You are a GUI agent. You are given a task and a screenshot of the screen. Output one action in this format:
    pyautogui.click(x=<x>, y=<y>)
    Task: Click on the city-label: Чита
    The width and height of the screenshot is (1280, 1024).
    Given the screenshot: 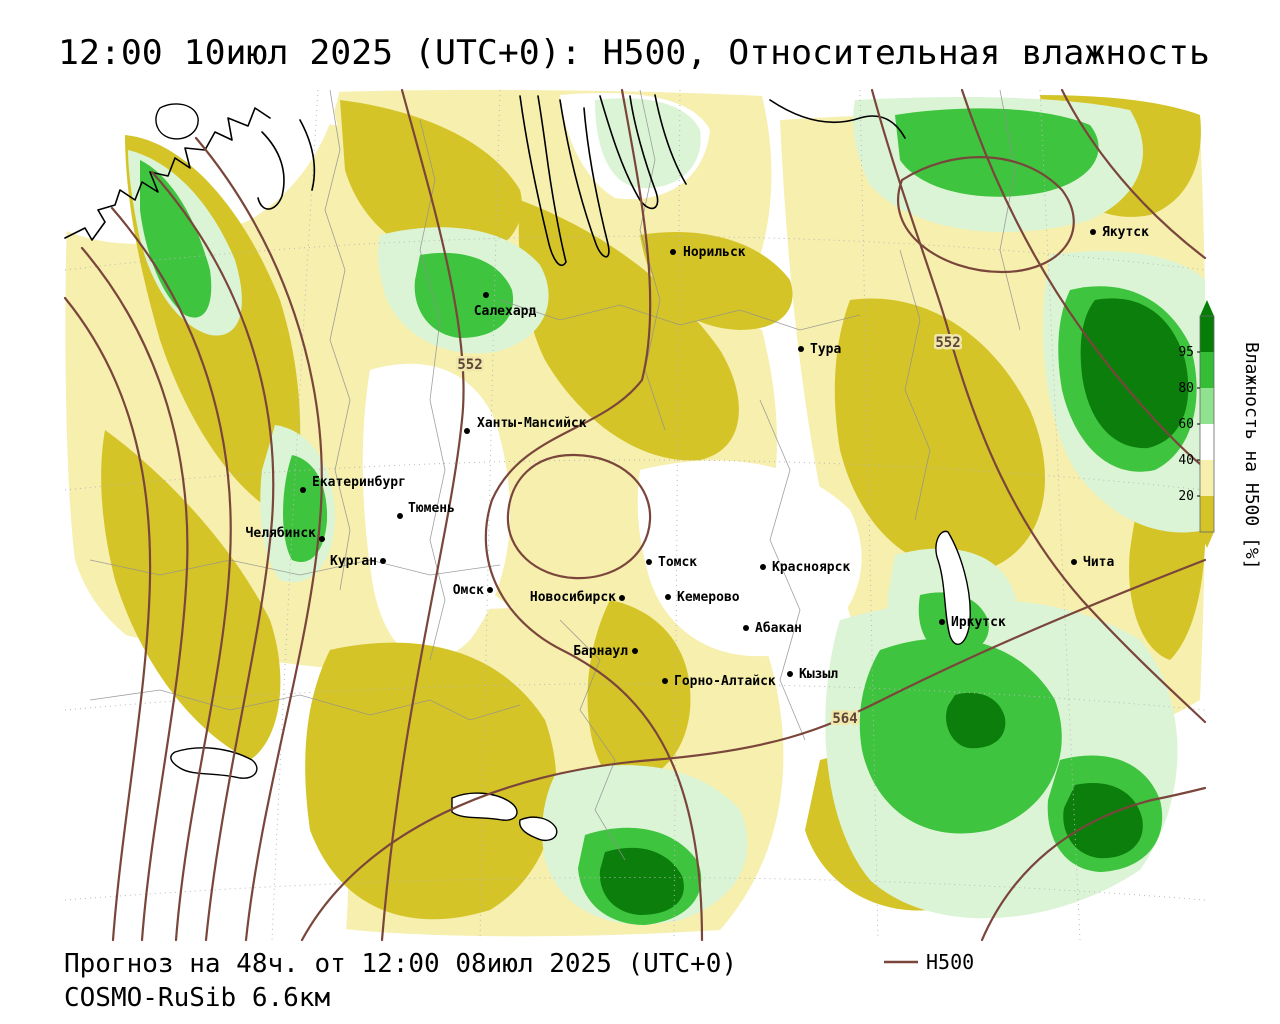 What is the action you would take?
    pyautogui.click(x=1098, y=562)
    